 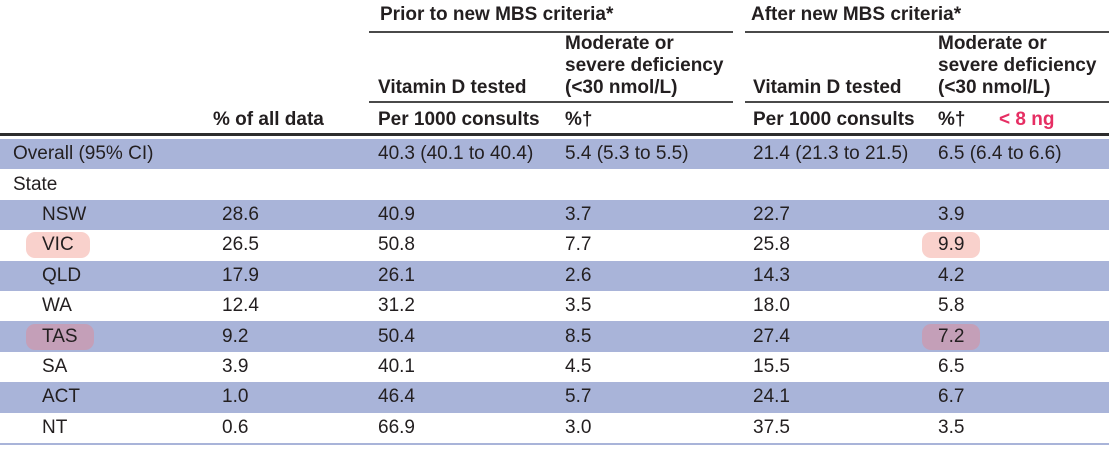 I want to click on pct-all-data-cell: 28.6, so click(x=296, y=215).